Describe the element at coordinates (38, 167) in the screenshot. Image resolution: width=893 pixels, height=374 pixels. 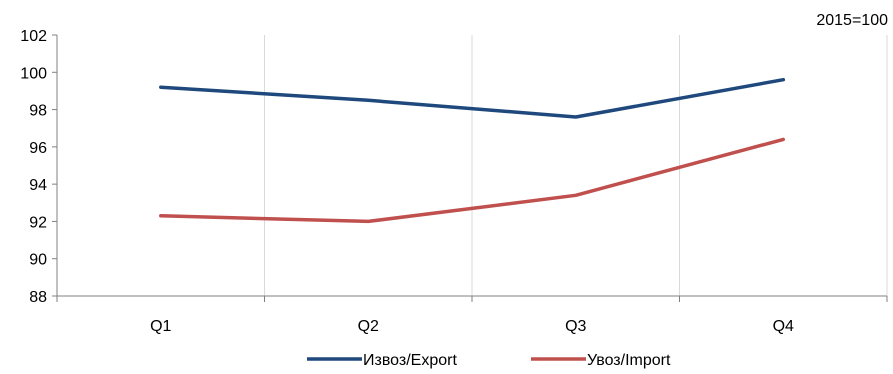
I see `y-axis-ticks: 88 90 92 94 96 98 100 102` at that location.